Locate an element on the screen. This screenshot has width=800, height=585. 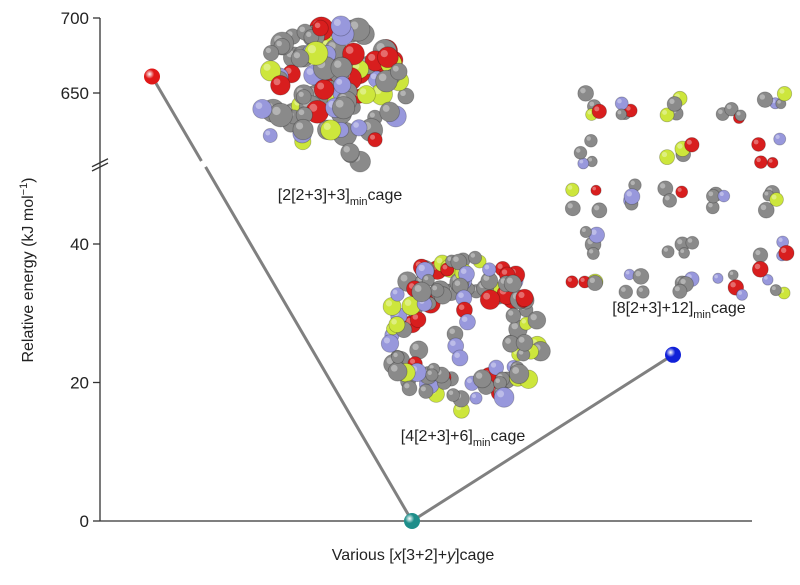
x-axis-title: Various [x[3+2]+y]cage is located at coordinates (413, 555).